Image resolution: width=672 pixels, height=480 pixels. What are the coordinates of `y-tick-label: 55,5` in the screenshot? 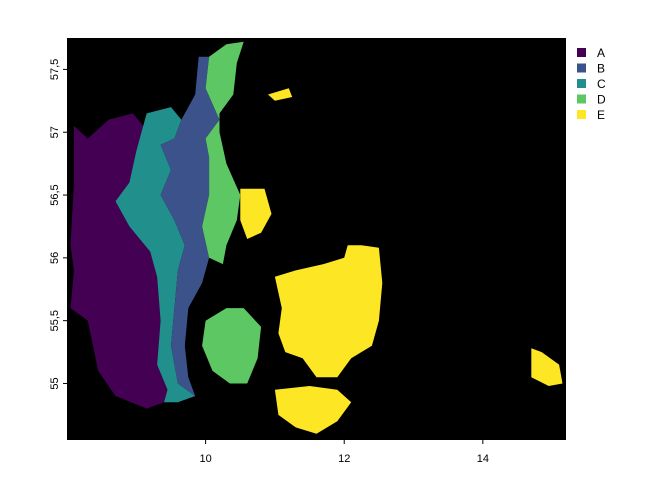 It's located at (55, 320).